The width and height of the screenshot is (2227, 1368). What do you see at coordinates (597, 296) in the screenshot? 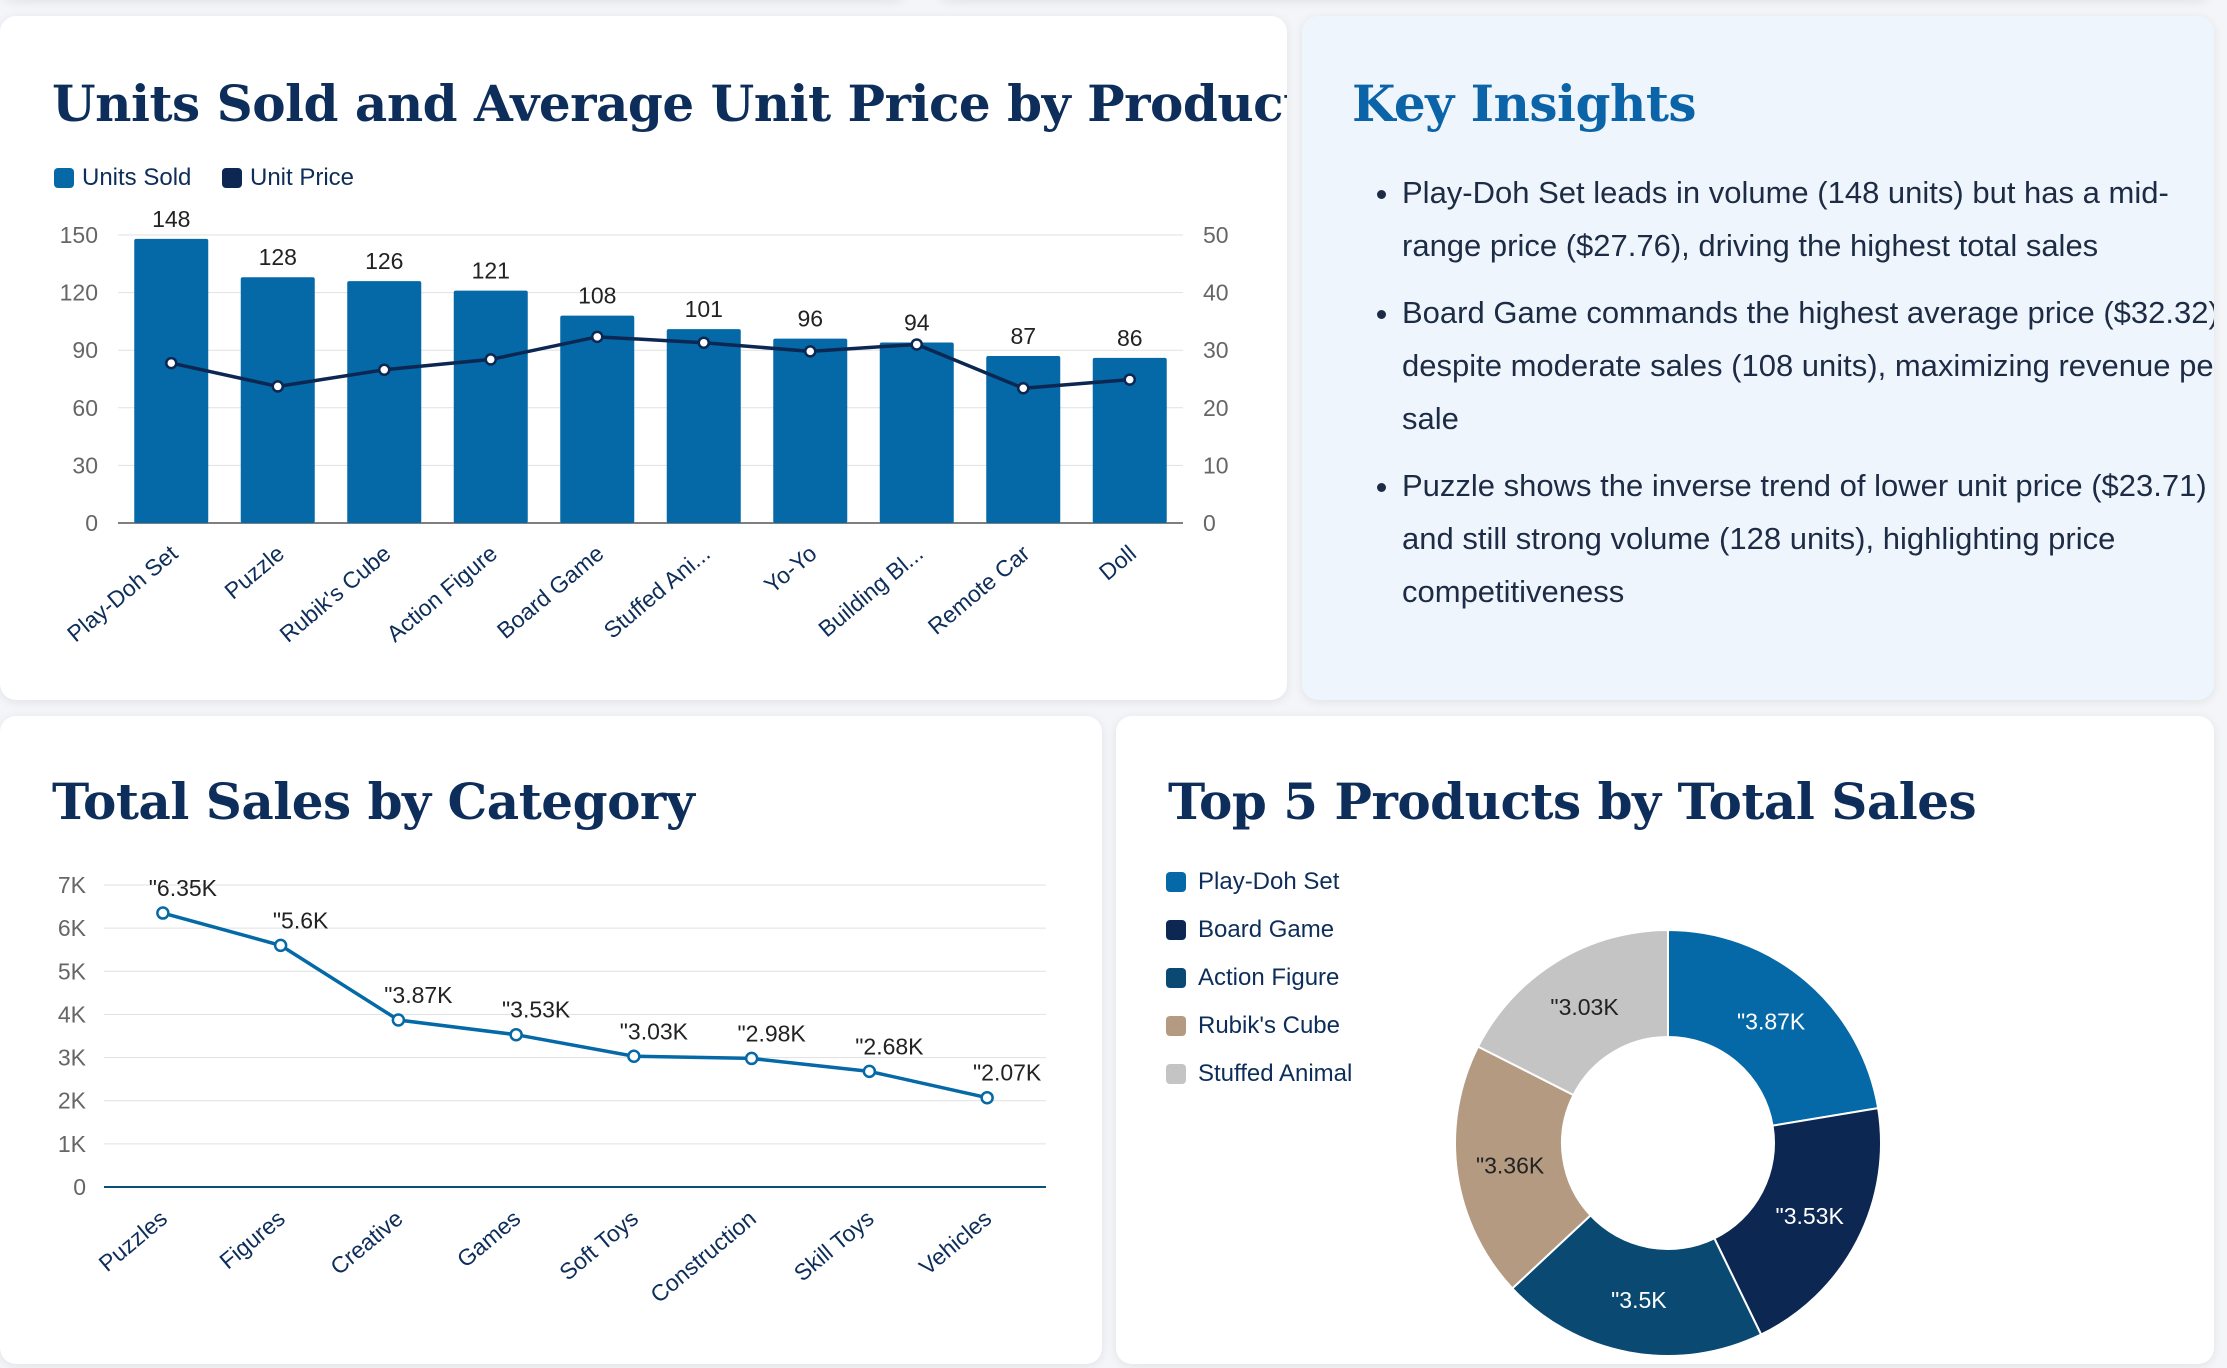
I see `bar-data-label: 108` at bounding box center [597, 296].